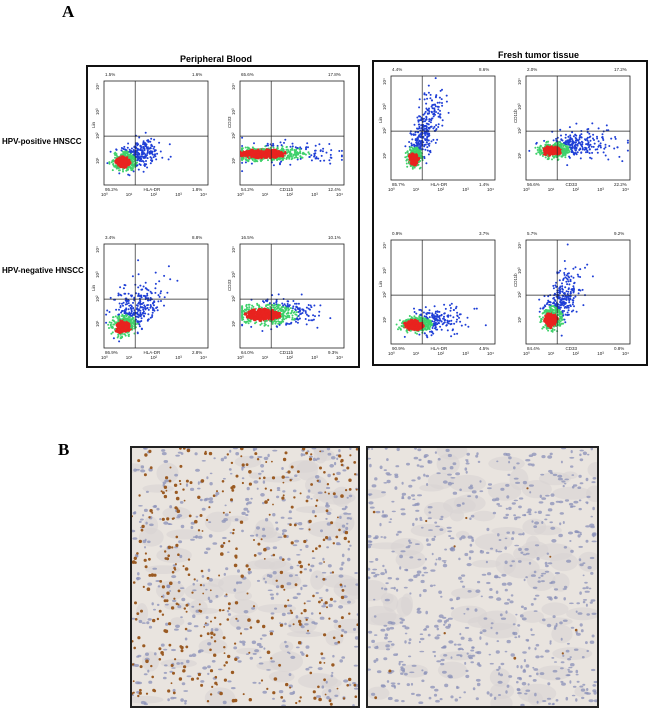  I want to click on panel-b-label: B, so click(64, 449).